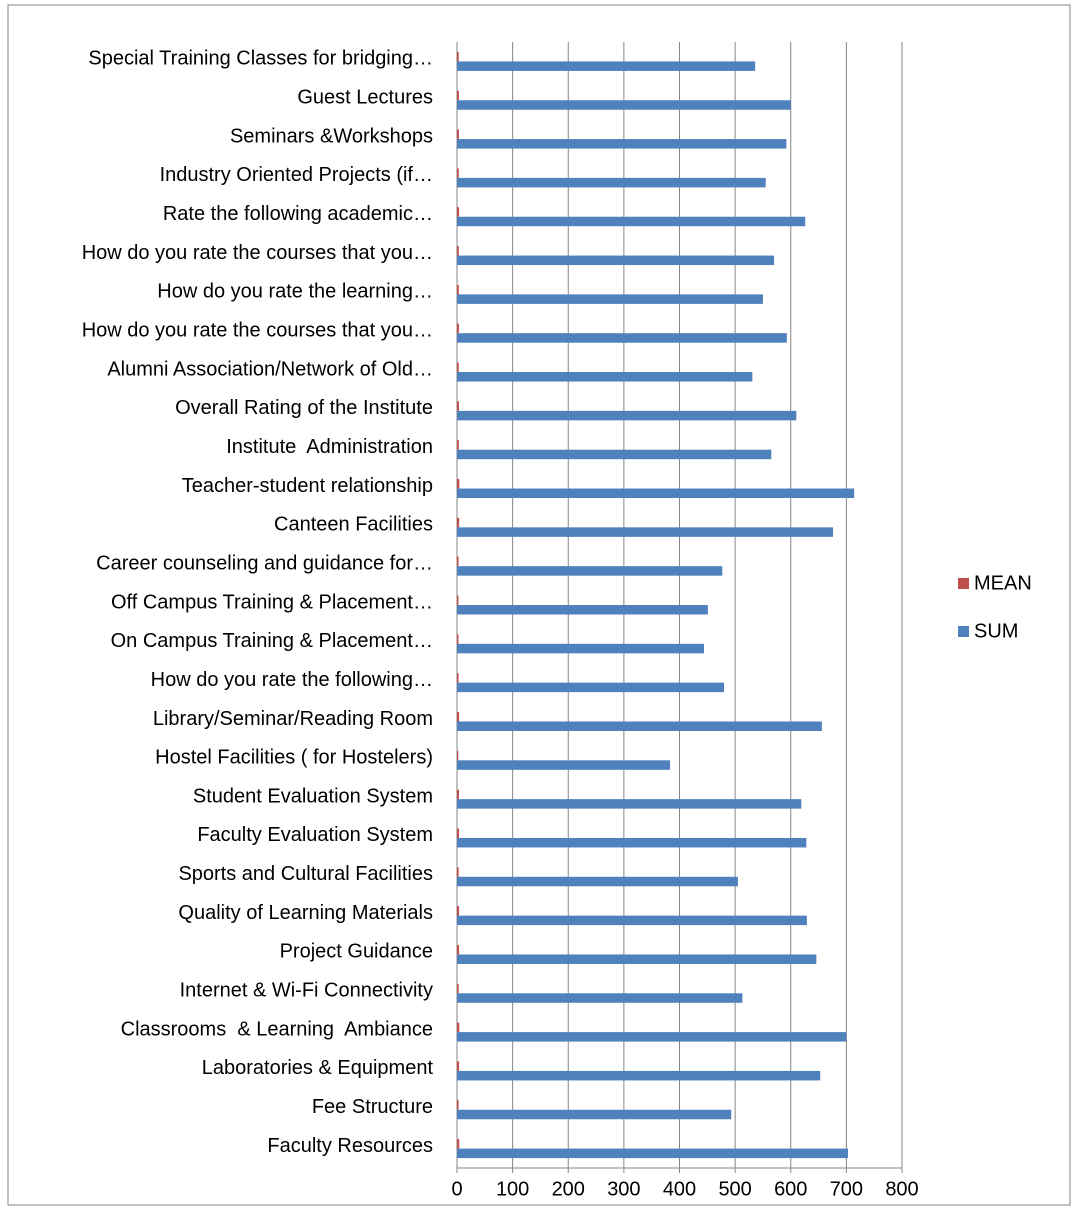  What do you see at coordinates (313, 796) in the screenshot?
I see `y-tick-label: Student Evaluation System` at bounding box center [313, 796].